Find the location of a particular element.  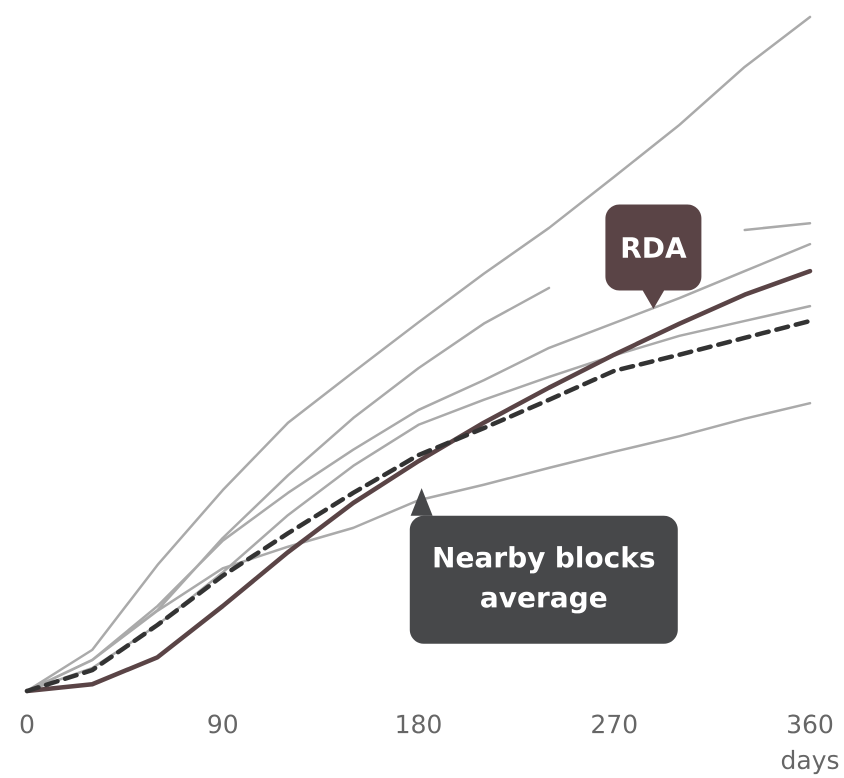

annotation: Nearby blocks average is located at coordinates (544, 580).